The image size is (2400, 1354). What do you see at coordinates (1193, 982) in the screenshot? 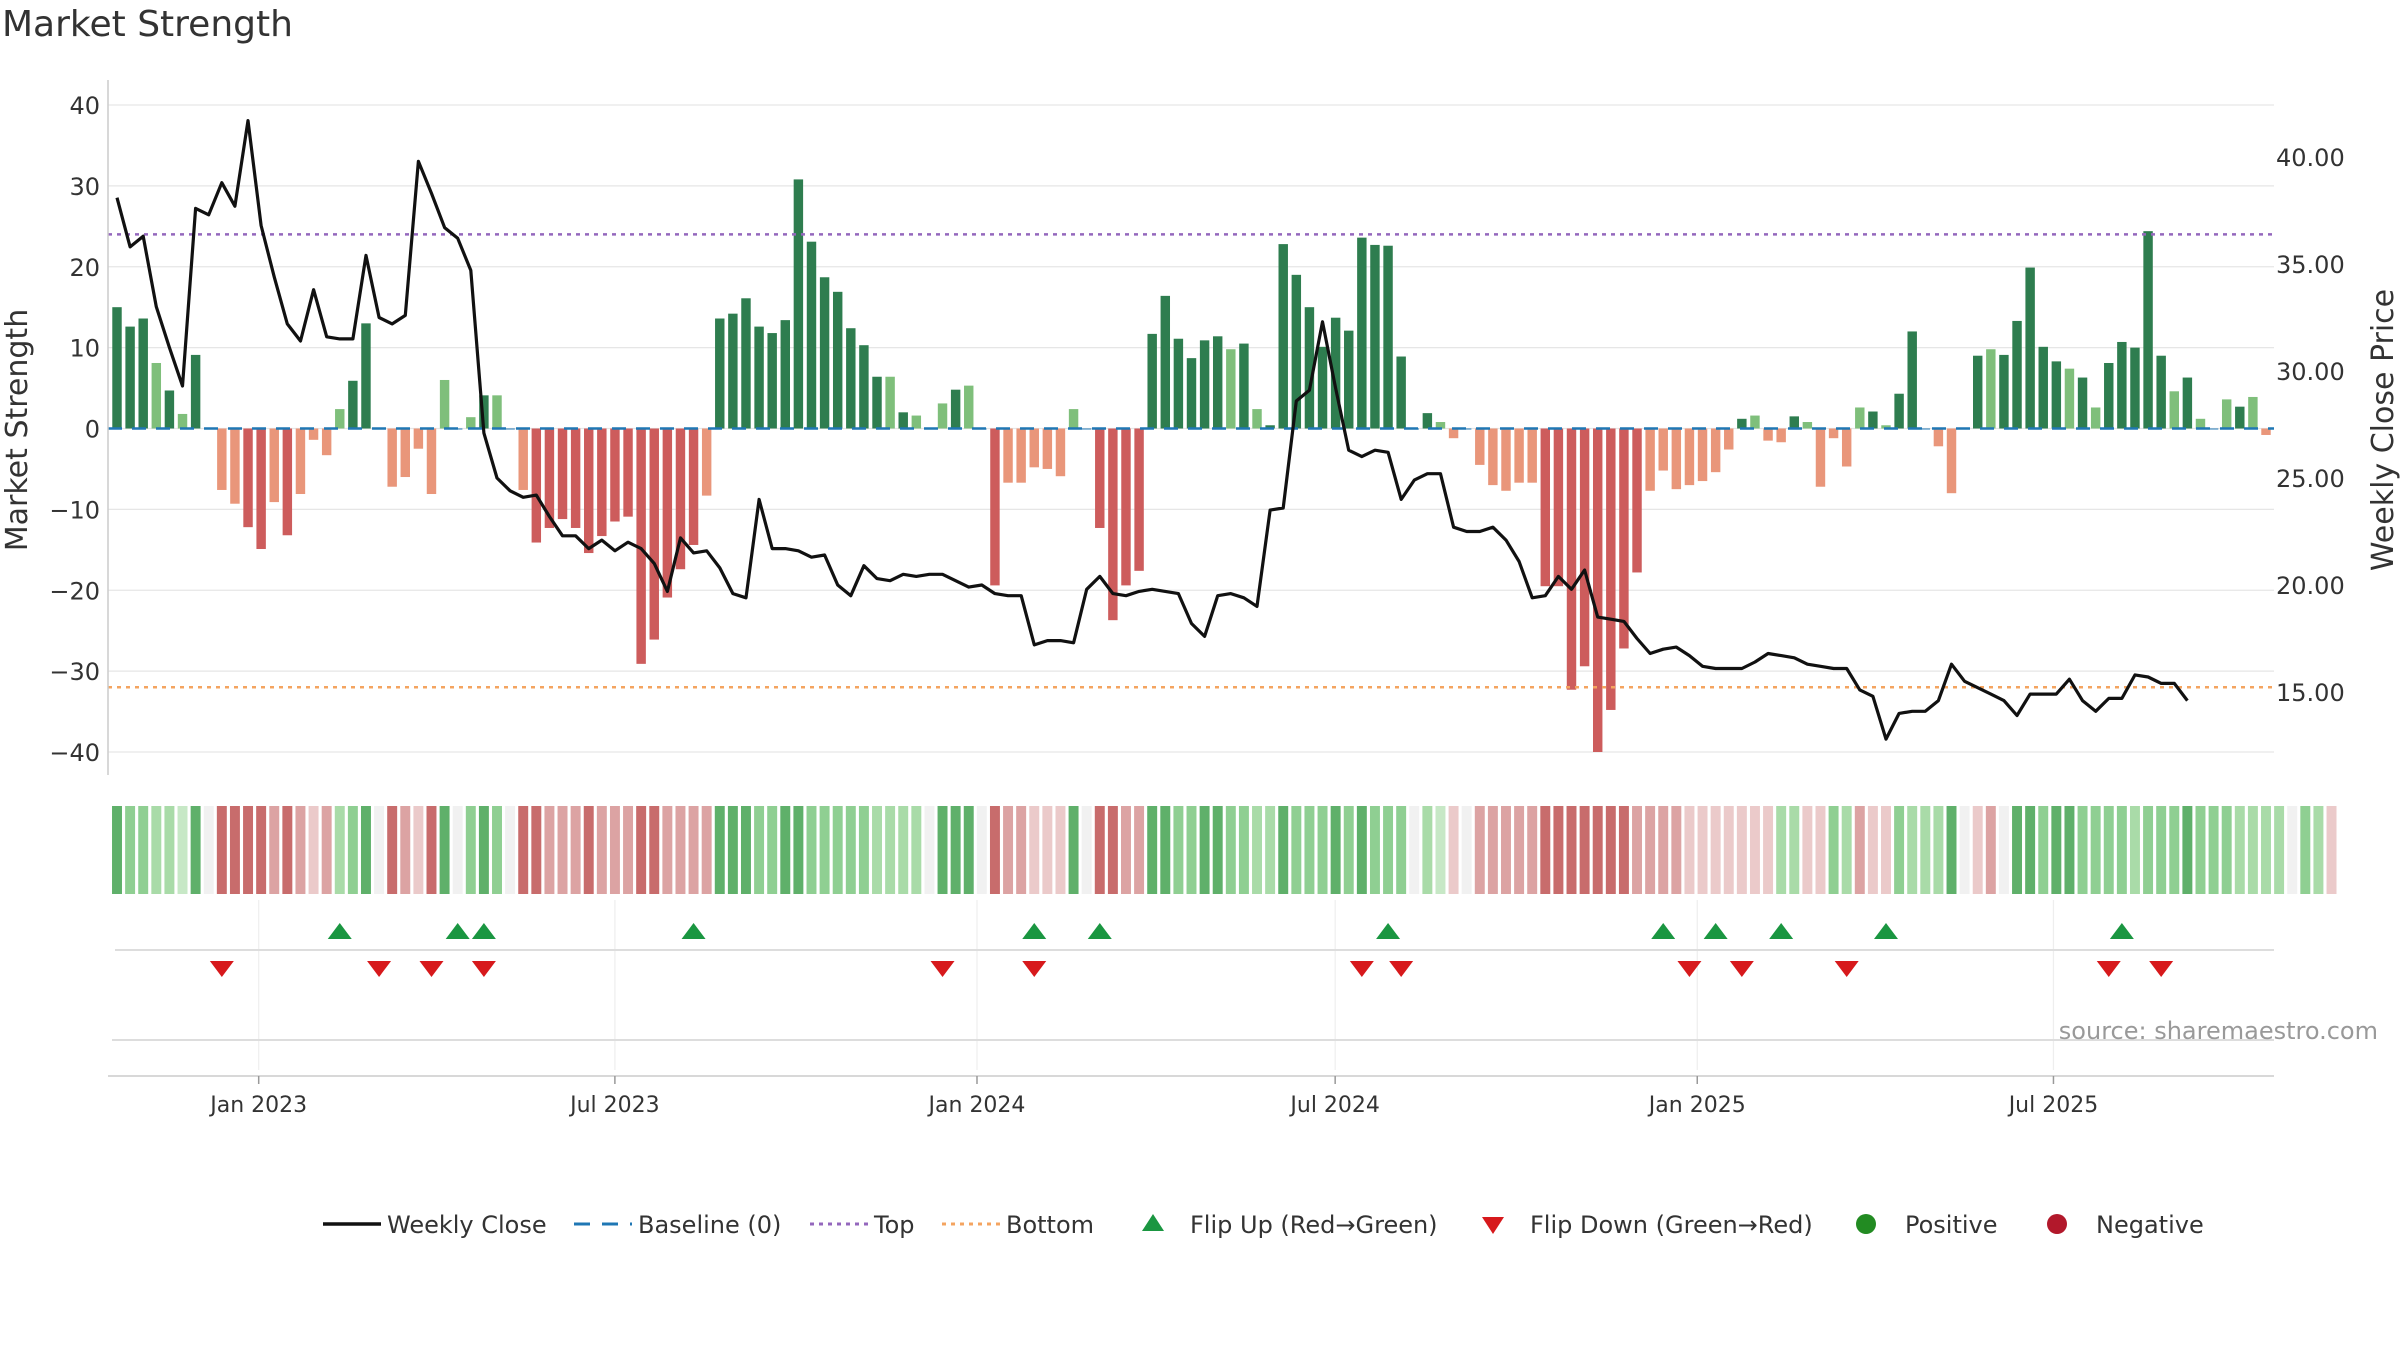
I see `flip-markers` at bounding box center [1193, 982].